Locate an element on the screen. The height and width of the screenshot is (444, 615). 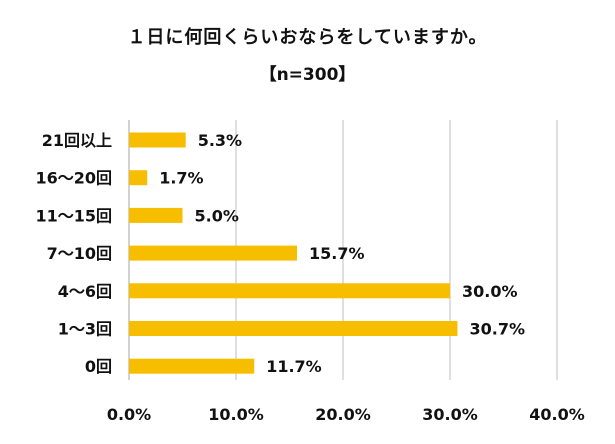
x-tick-labels: 0.0% 10.0% 20.0% 30.0% 40.0% is located at coordinates (346, 414).